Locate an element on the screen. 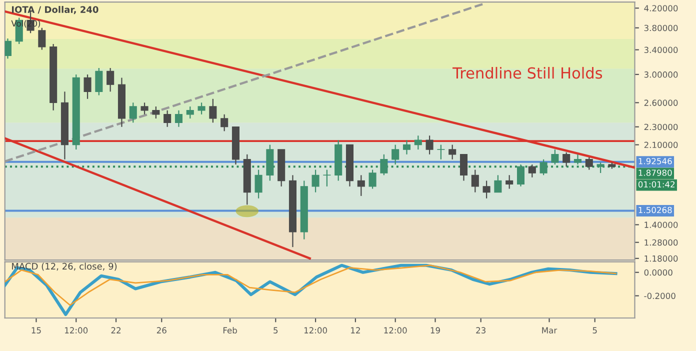 This screenshot has height=351, width=696. y-tick-label: 1.18000 is located at coordinates (661, 258).